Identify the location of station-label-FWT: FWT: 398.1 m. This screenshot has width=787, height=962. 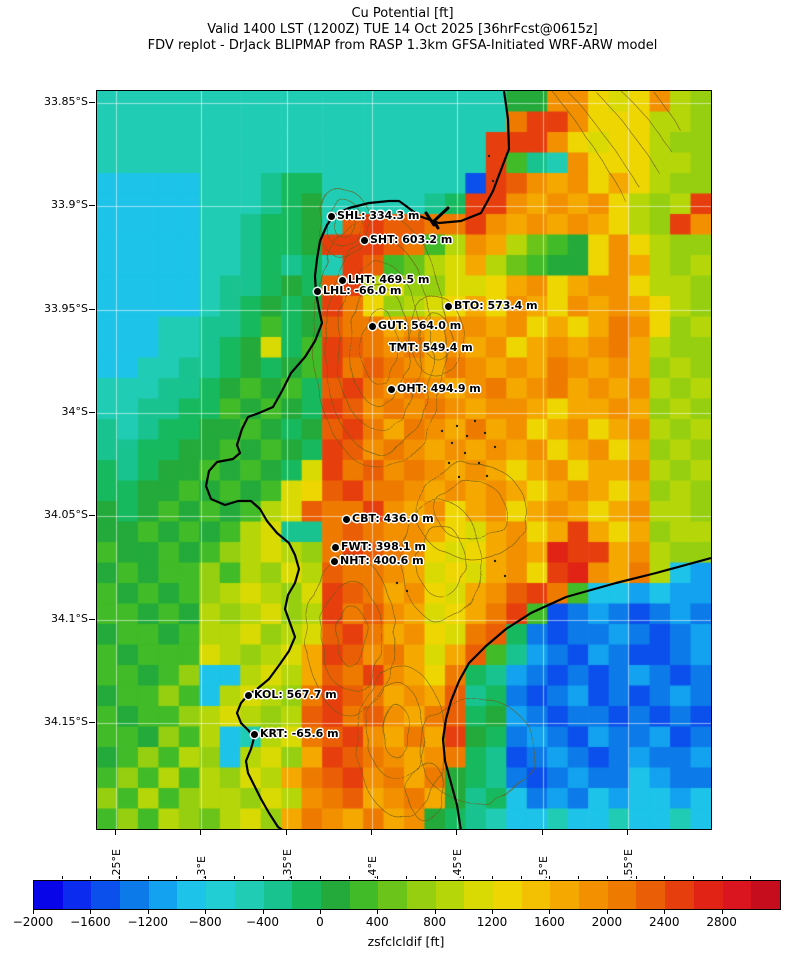
(383, 546).